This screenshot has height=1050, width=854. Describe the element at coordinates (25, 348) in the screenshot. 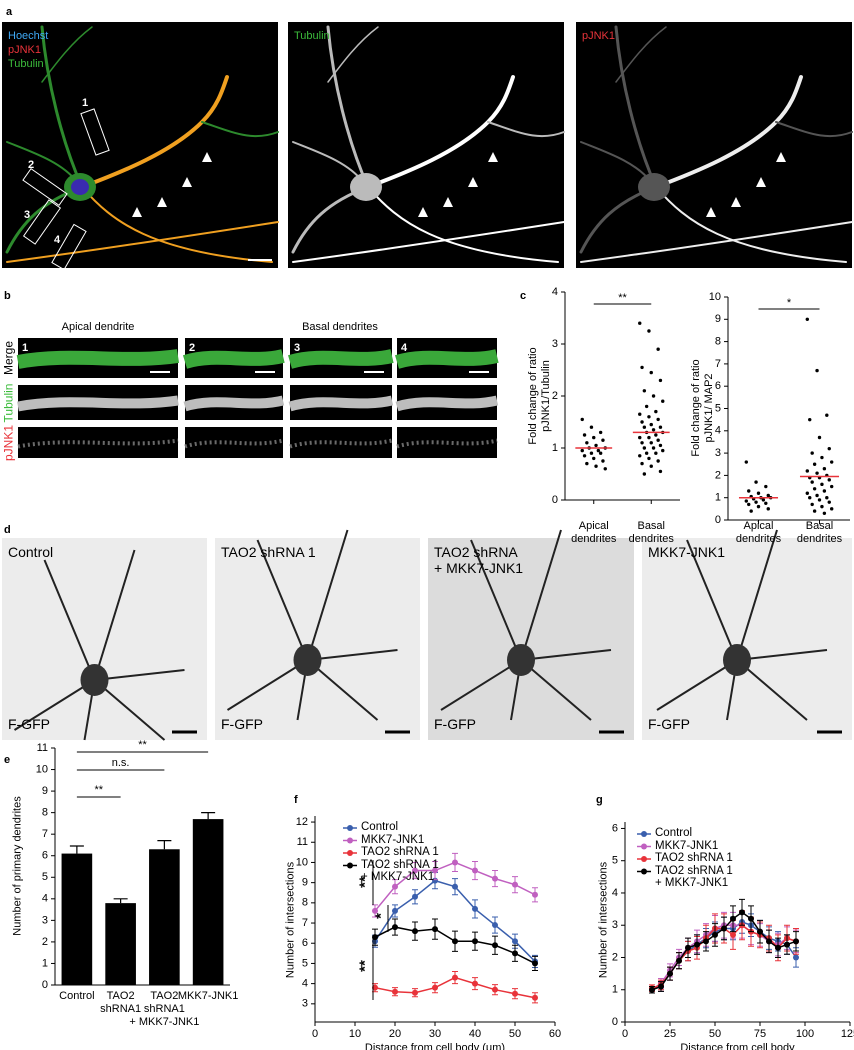

I see `tile-number: 1` at that location.